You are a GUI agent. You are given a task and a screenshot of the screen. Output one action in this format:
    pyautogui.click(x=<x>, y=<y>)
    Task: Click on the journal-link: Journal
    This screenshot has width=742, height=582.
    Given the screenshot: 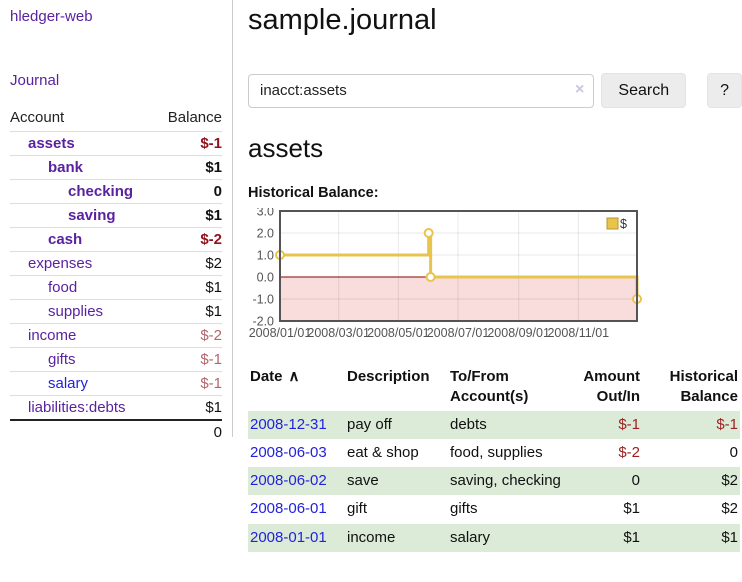 What is the action you would take?
    pyautogui.click(x=35, y=80)
    